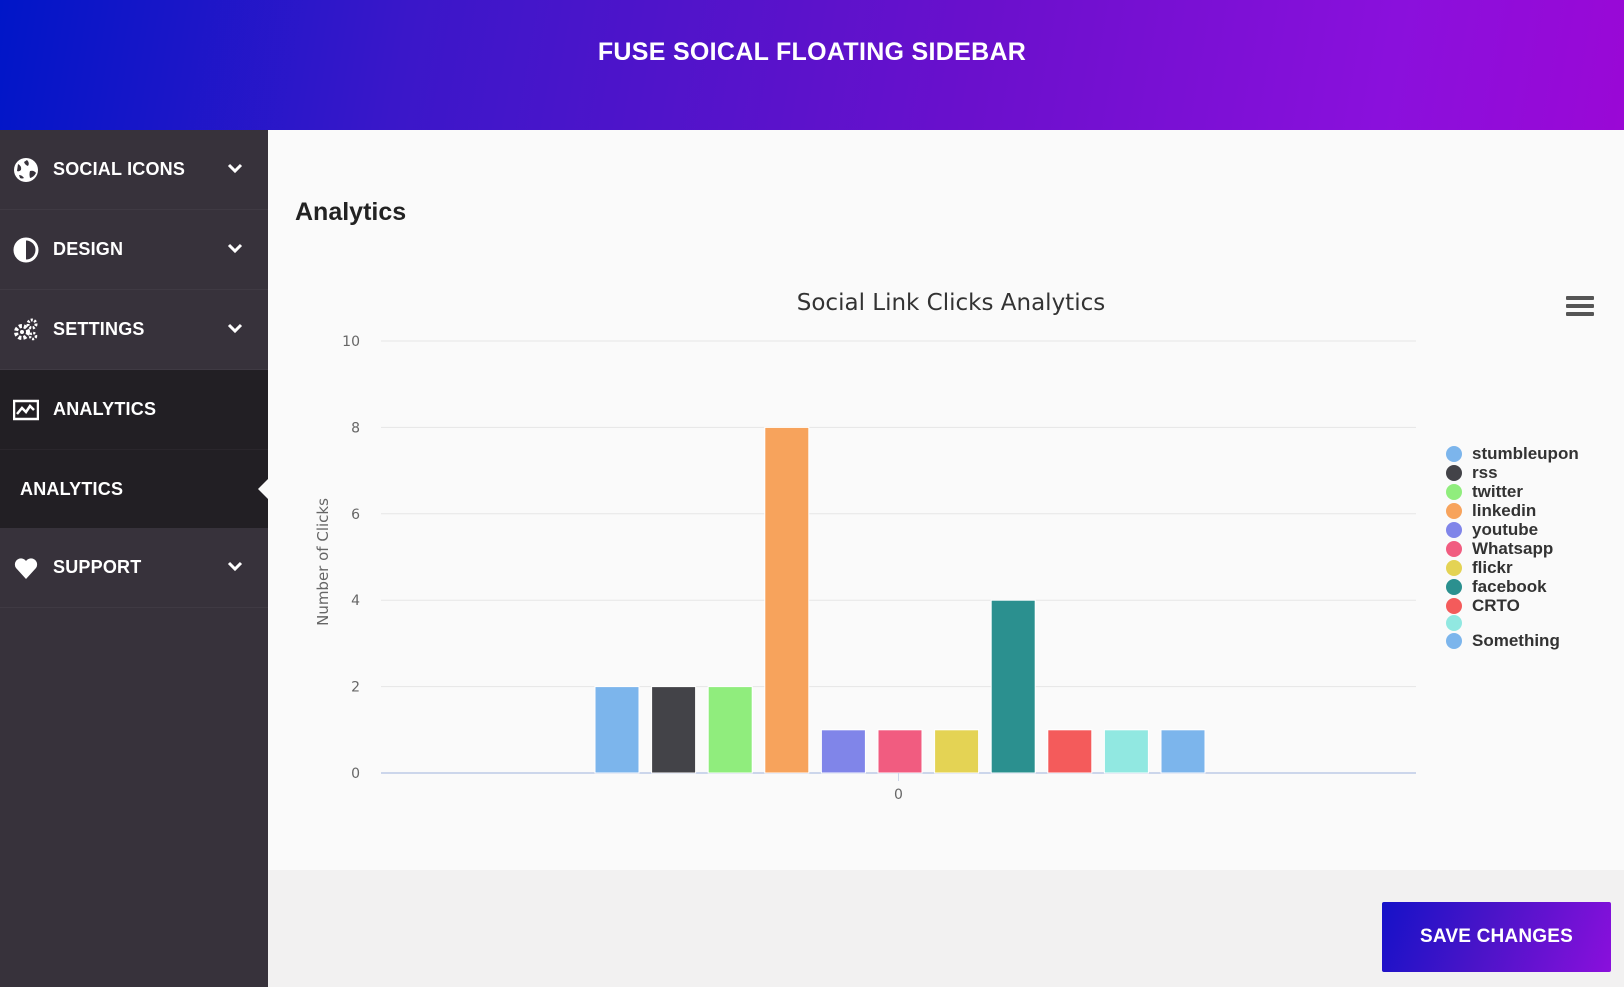 This screenshot has height=987, width=1624. Describe the element at coordinates (1013, 686) in the screenshot. I see `bar-facebook` at that location.